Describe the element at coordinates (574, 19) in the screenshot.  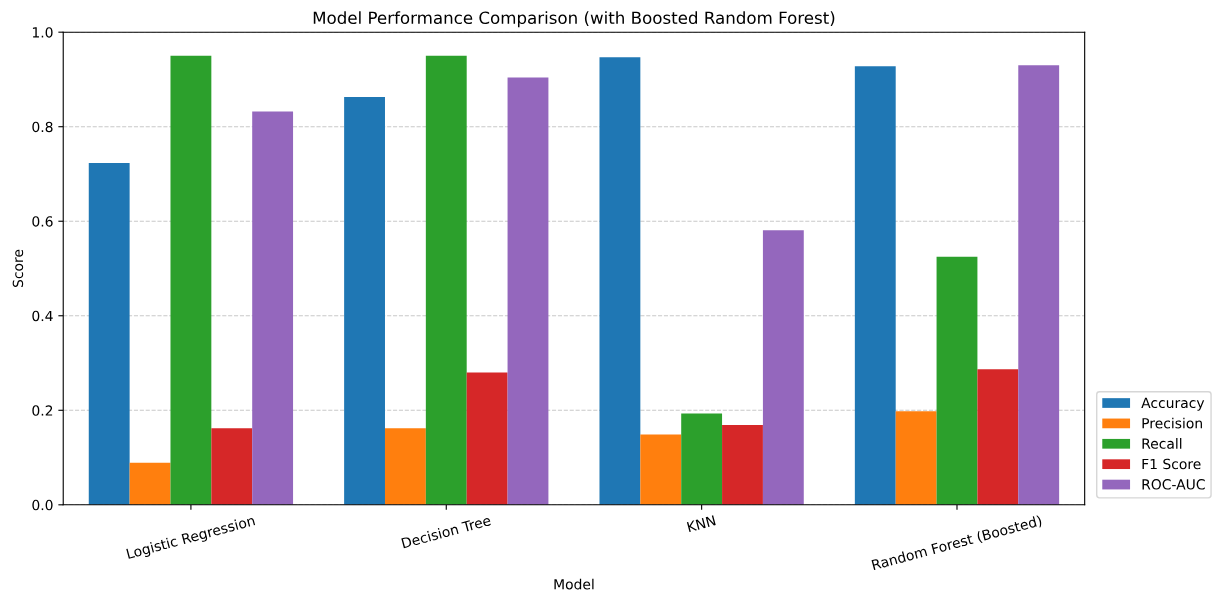
I see `chart-title: Model Performance Comparison (with Boosted Random Forest)` at that location.